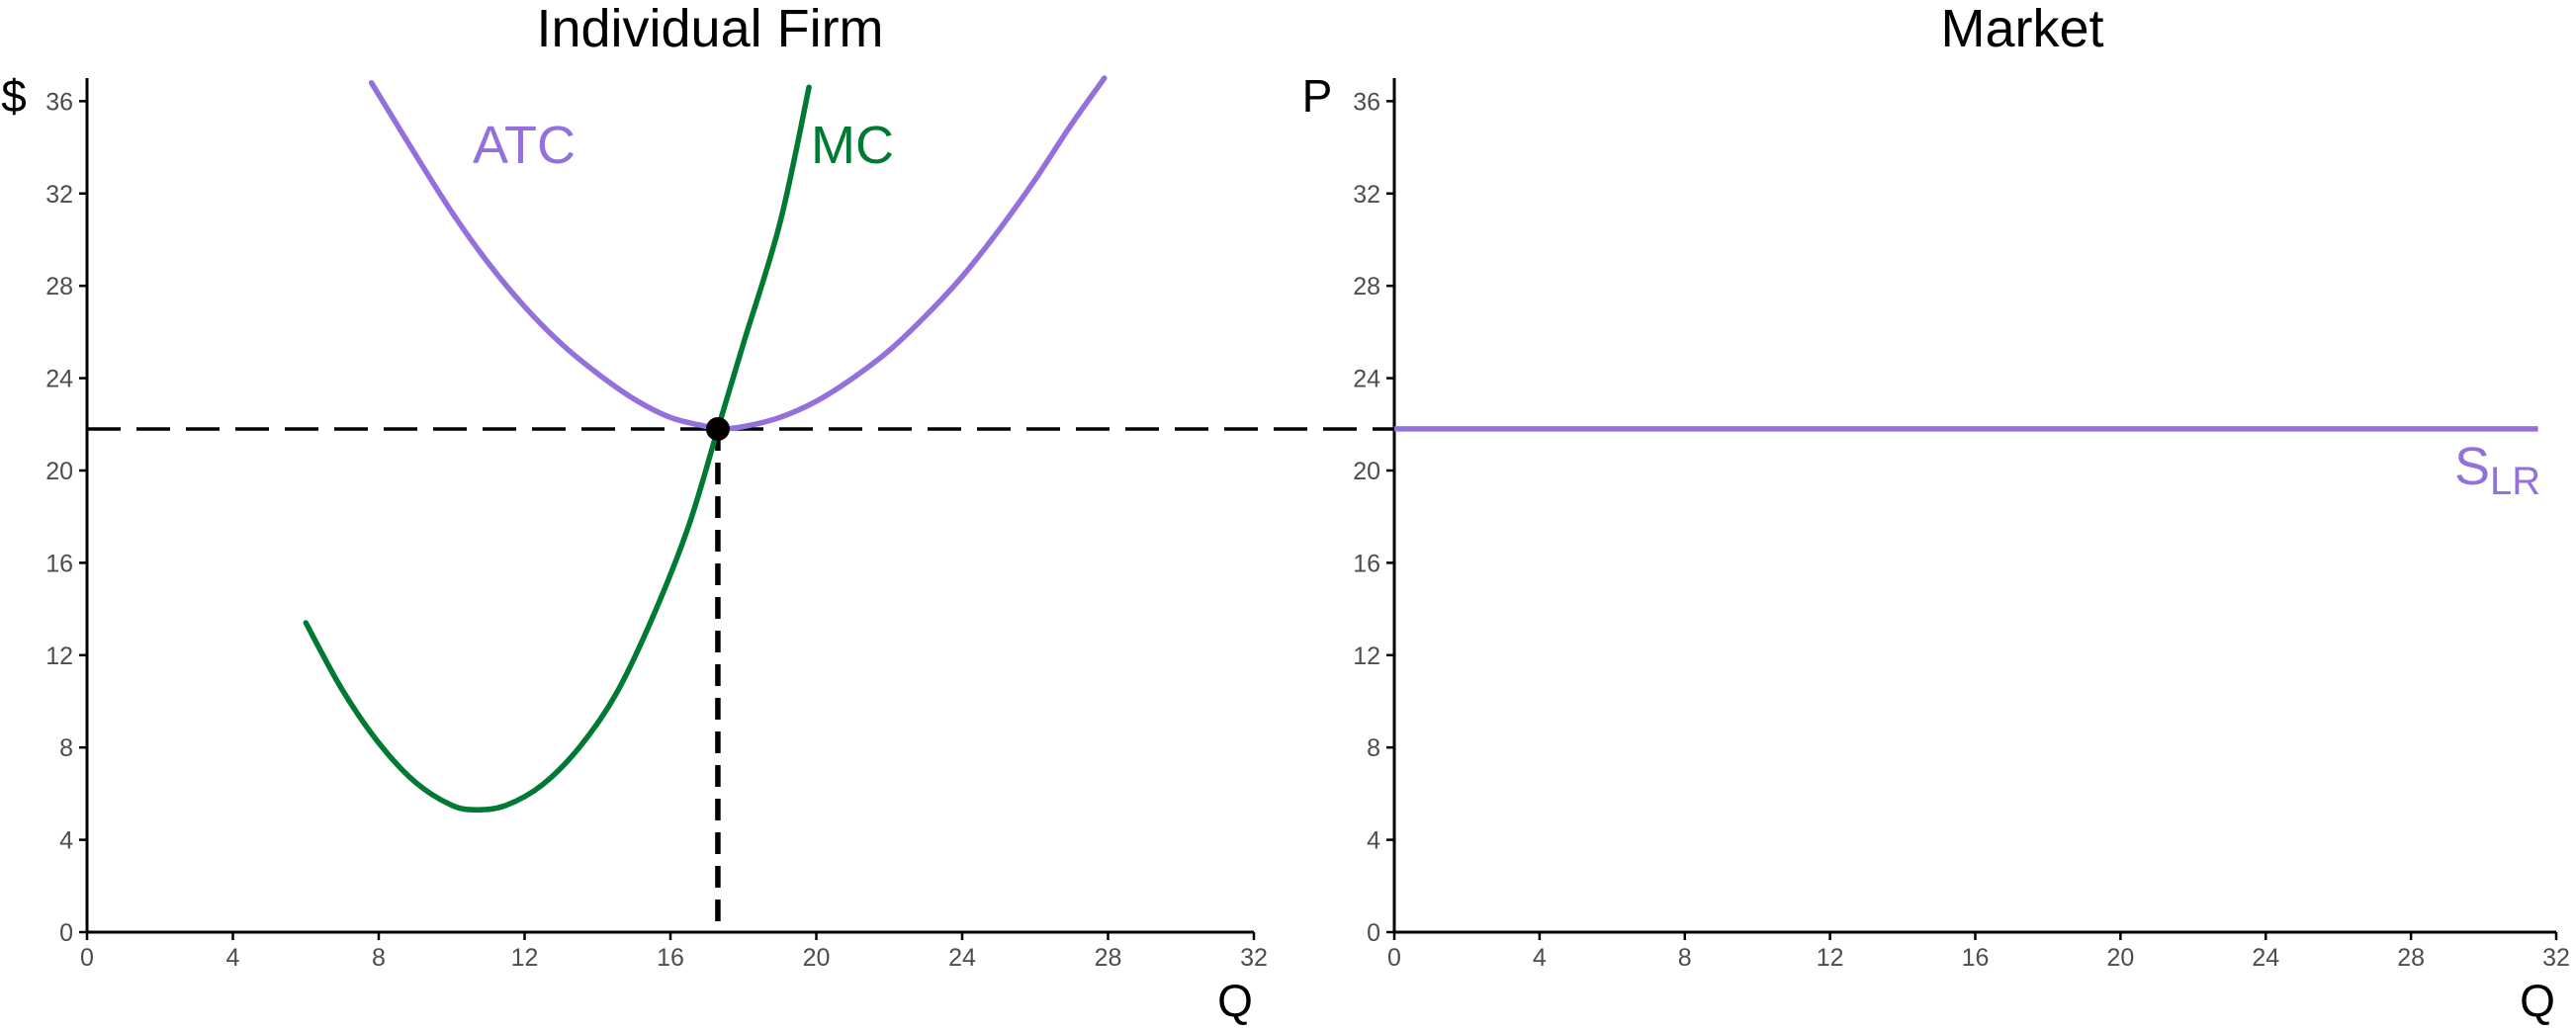 This screenshot has width=2576, height=1030. I want to click on y-tick-label-market: 28, so click(1366, 286).